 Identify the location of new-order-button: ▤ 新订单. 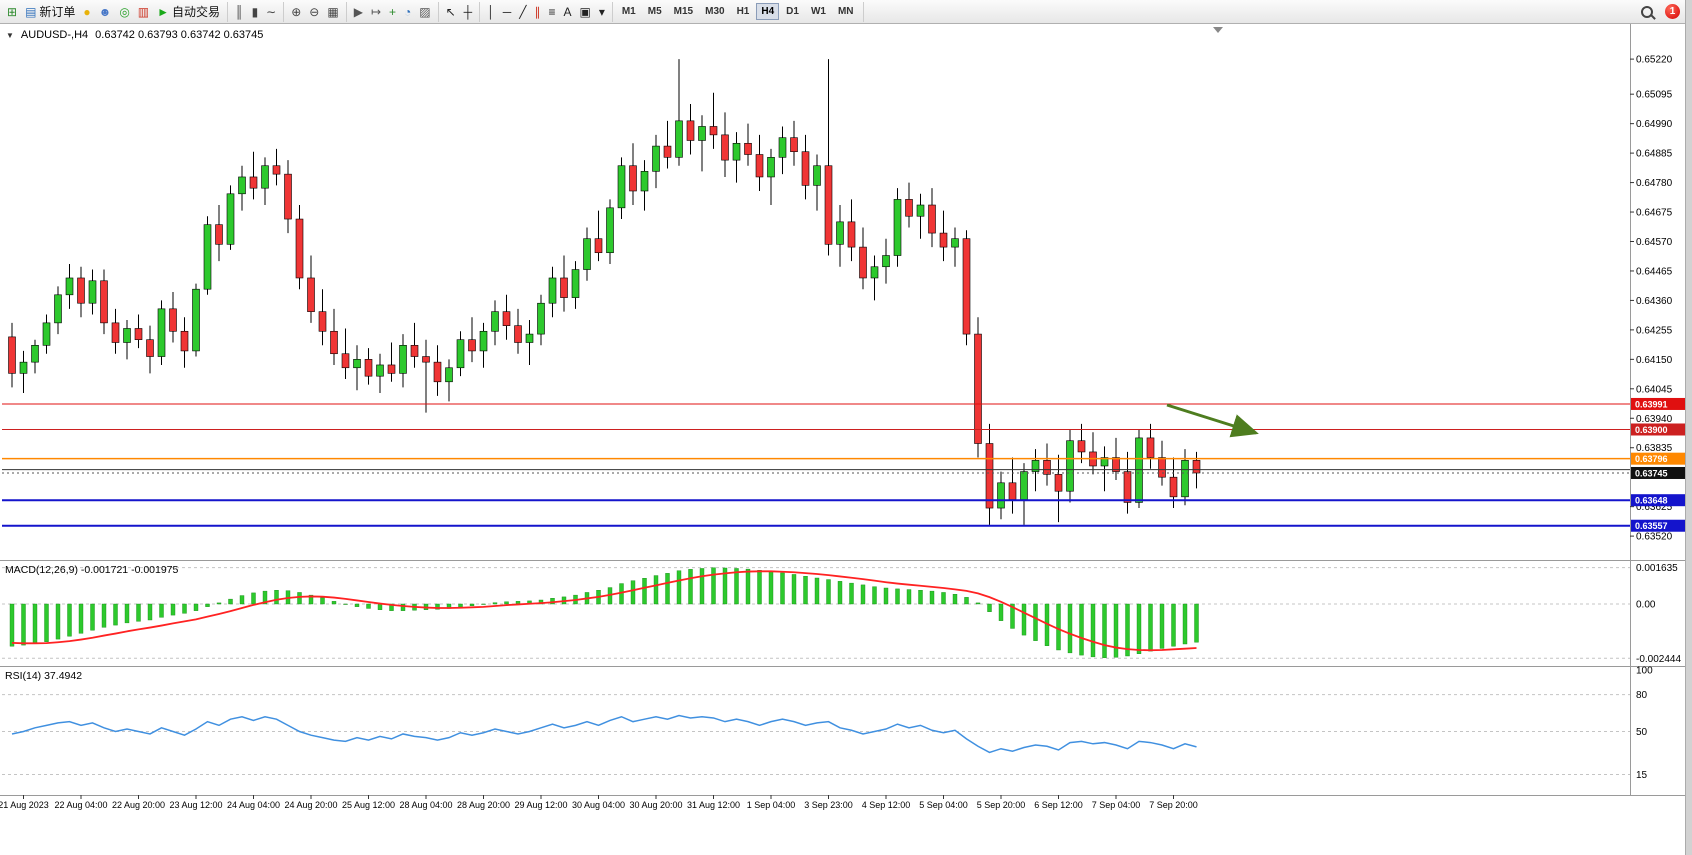
(50, 11).